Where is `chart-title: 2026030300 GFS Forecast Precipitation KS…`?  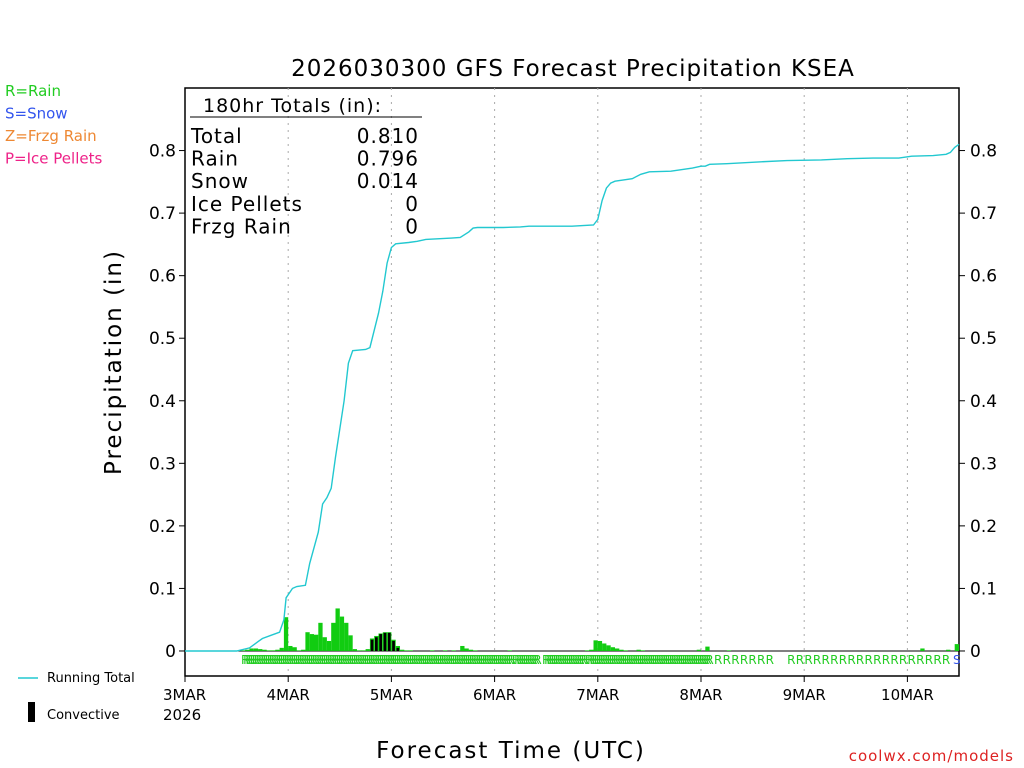
chart-title: 2026030300 GFS Forecast Precipitation KS… is located at coordinates (573, 69).